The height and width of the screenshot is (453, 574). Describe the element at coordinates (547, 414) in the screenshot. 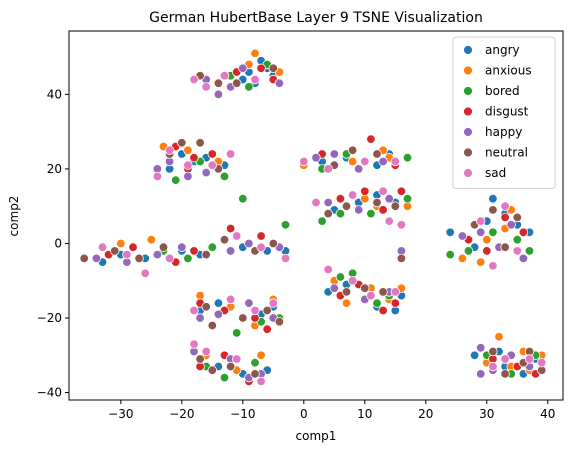

I see `x-tick-label: 40` at that location.